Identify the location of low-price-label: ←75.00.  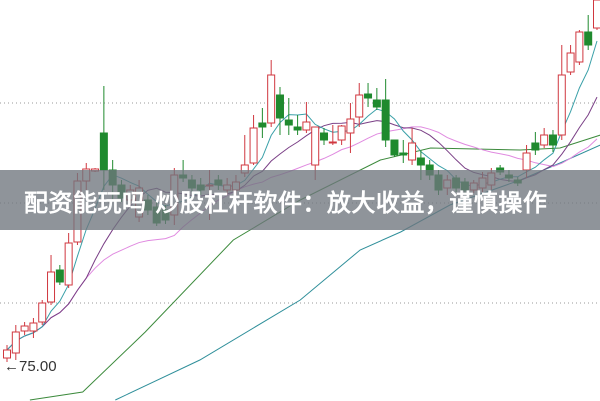
(30, 366).